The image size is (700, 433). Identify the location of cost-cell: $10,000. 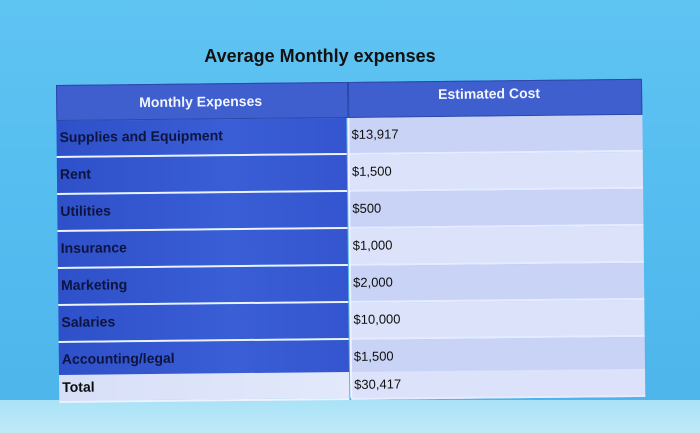
(497, 319).